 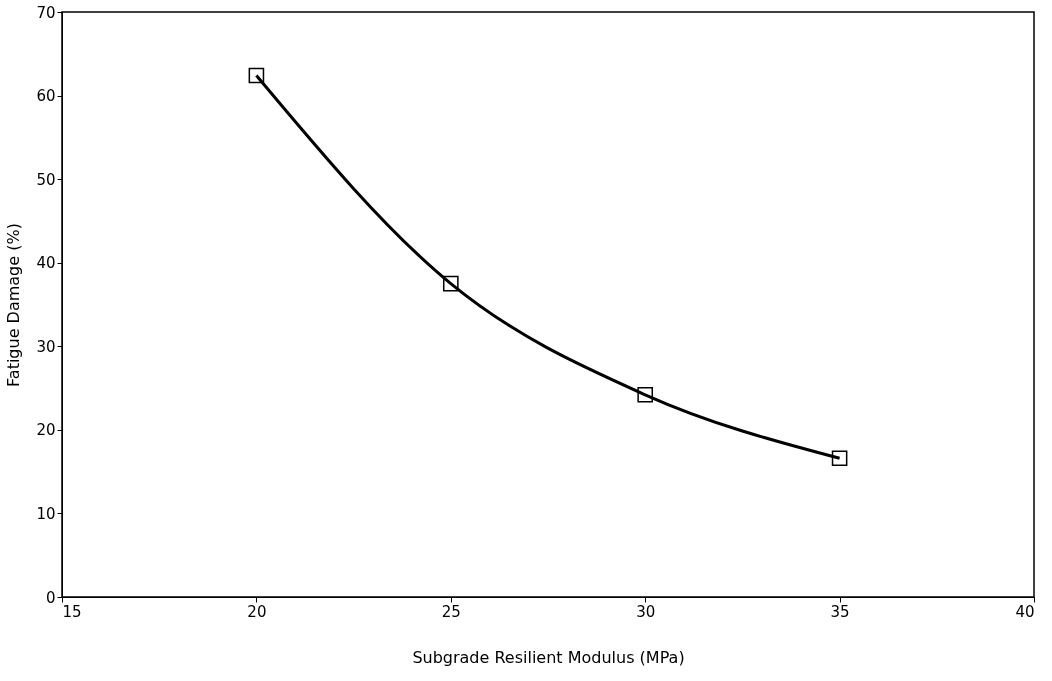 What do you see at coordinates (72, 611) in the screenshot?
I see `x-tick-label: 15` at bounding box center [72, 611].